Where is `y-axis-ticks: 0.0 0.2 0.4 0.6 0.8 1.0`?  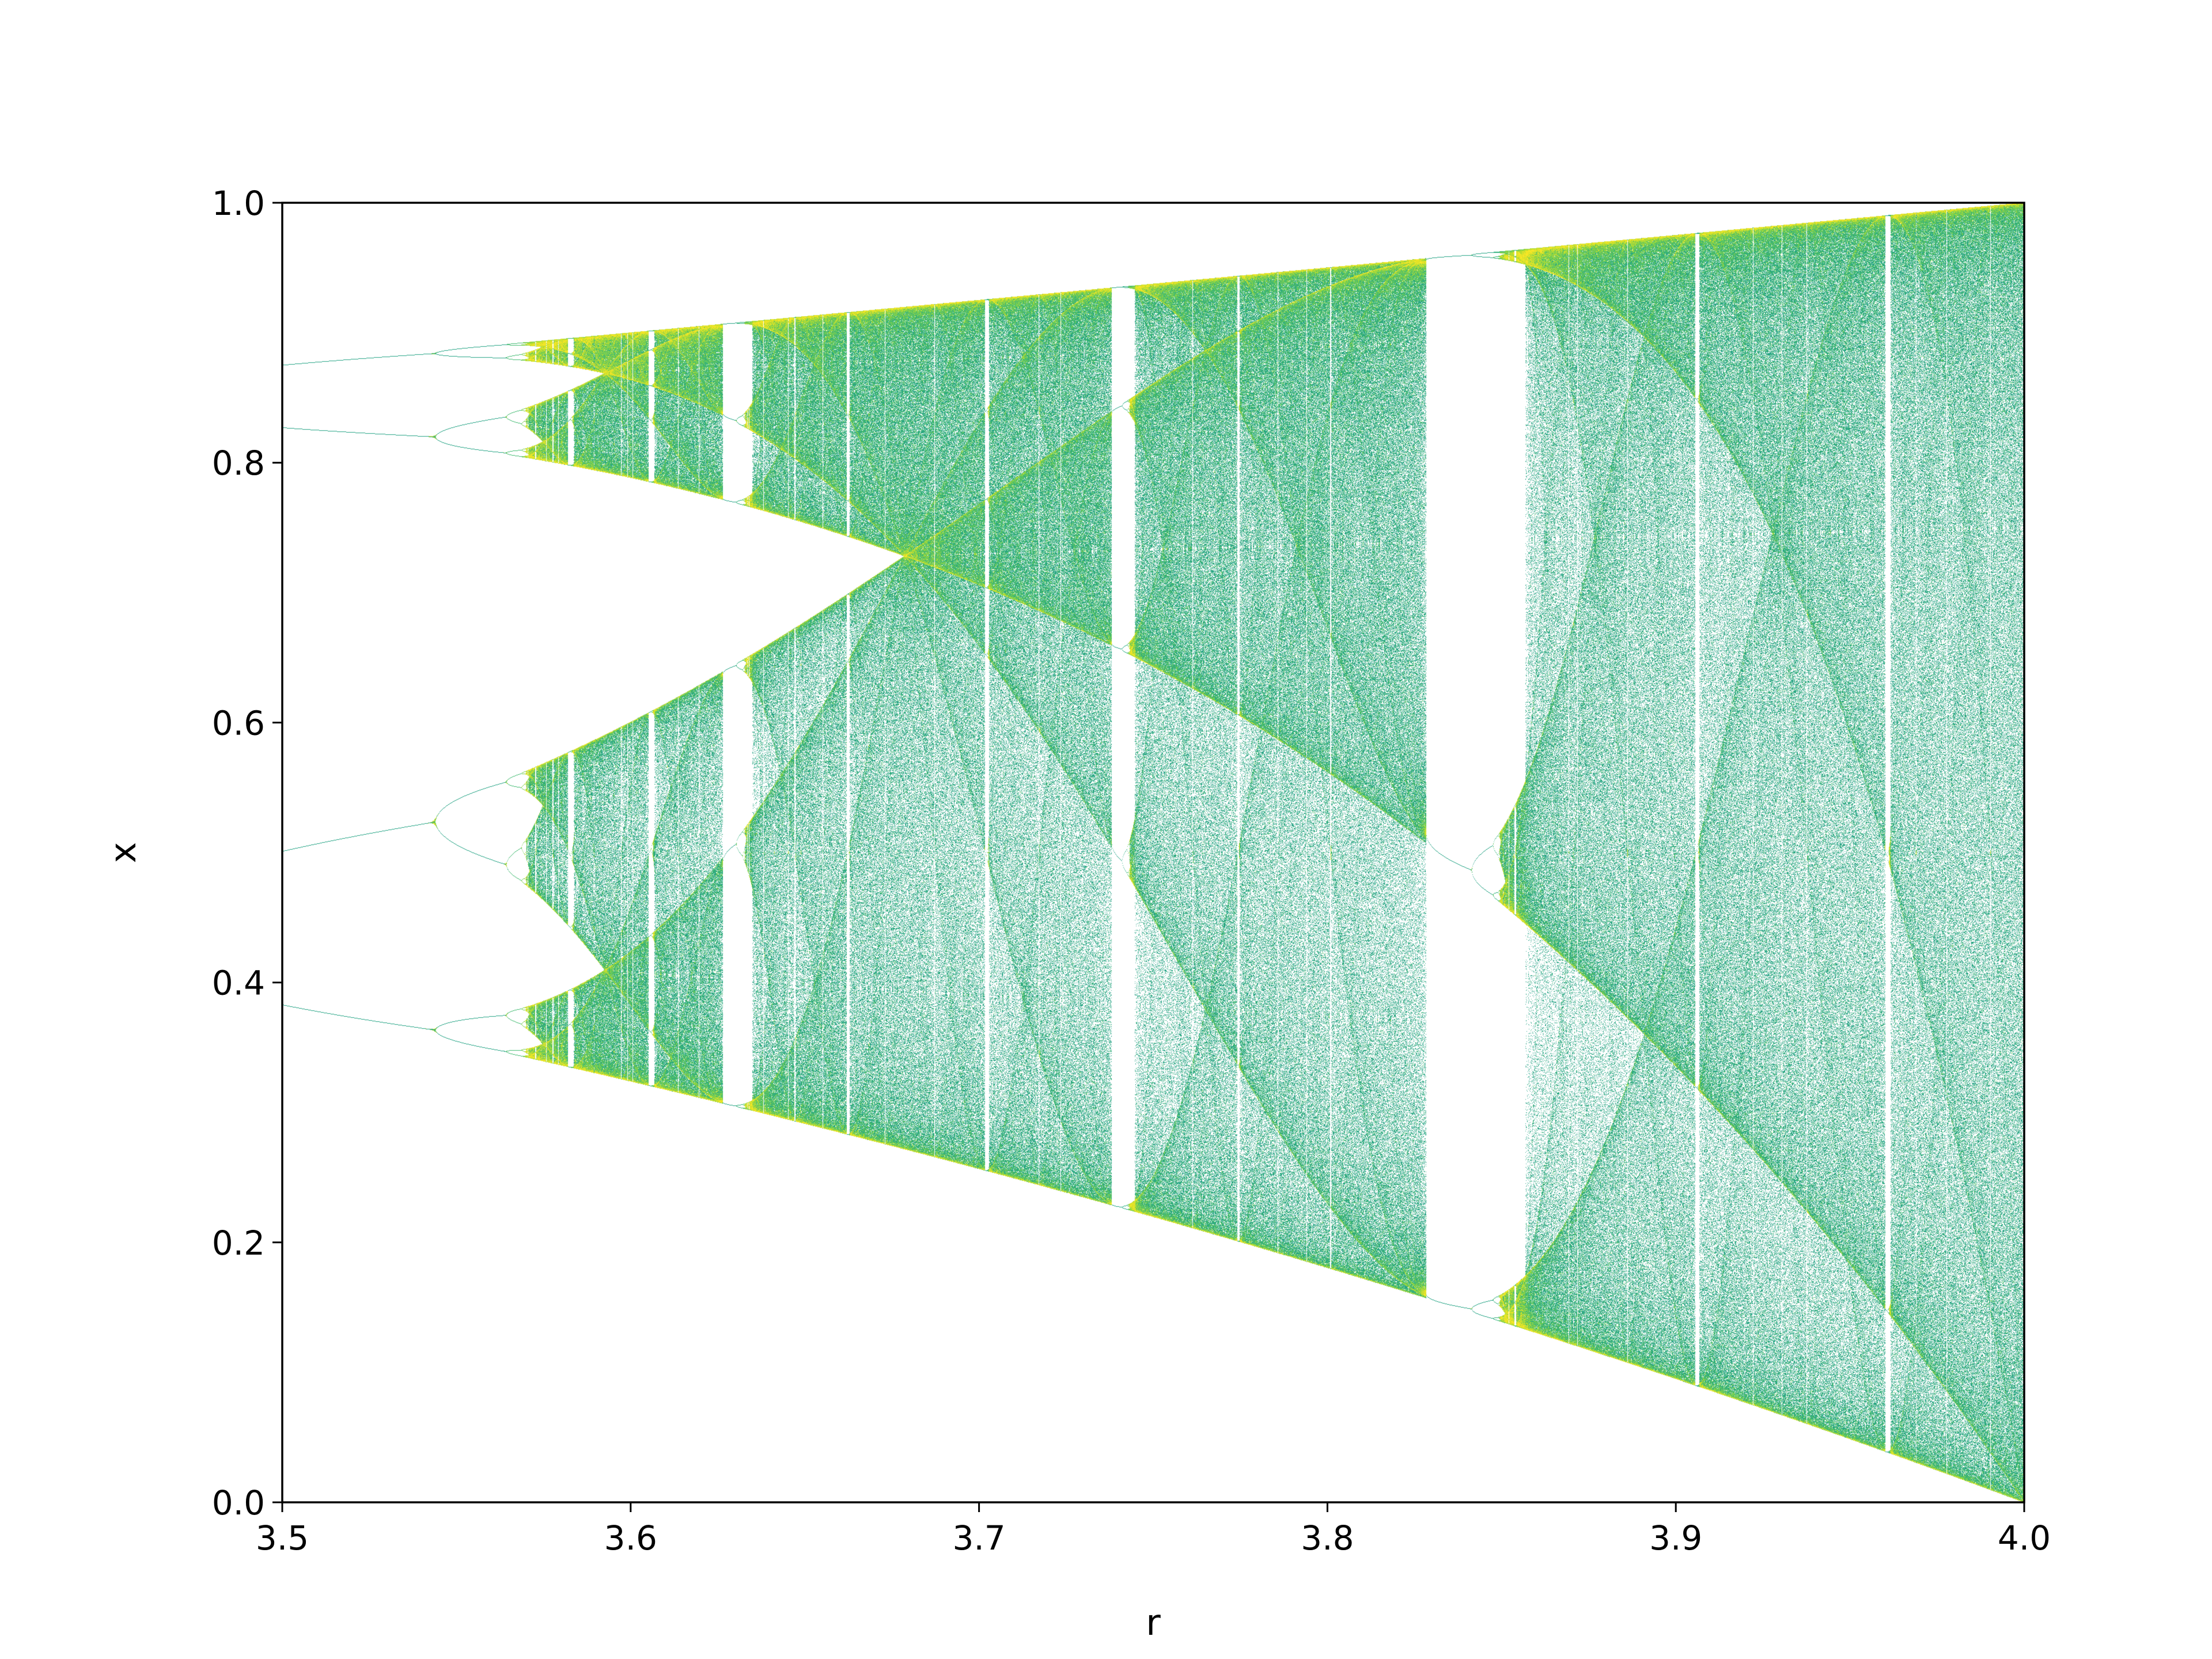 y-axis-ticks: 0.0 0.2 0.4 0.6 0.8 1.0 is located at coordinates (247, 853).